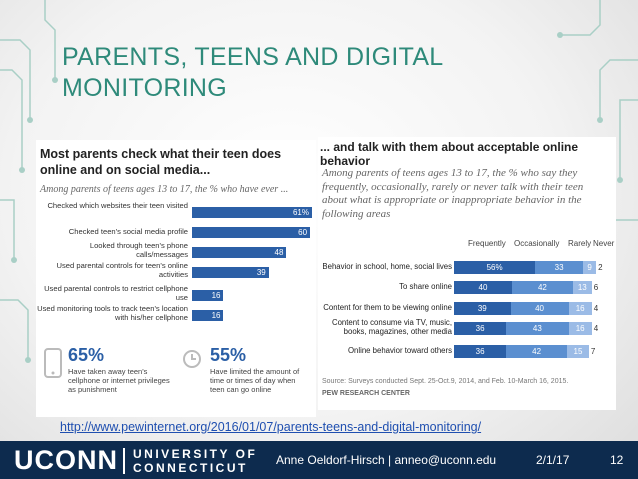  Describe the element at coordinates (239, 252) in the screenshot. I see `left-bar: 48` at that location.